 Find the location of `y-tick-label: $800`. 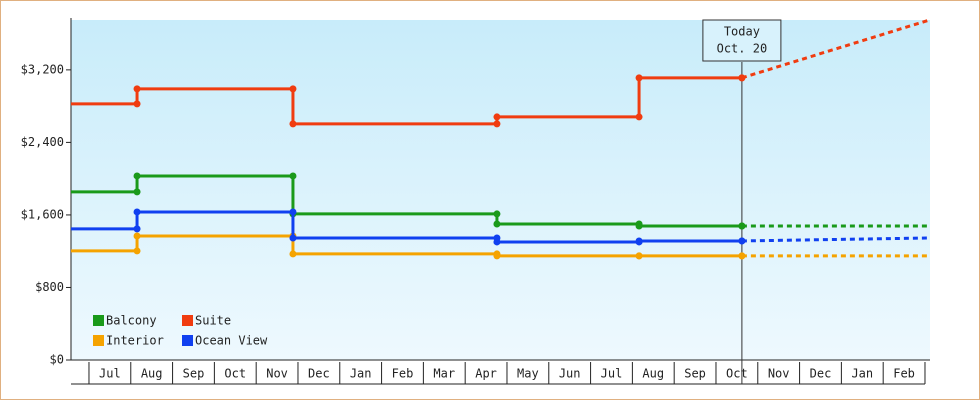

y-tick-label: $800 is located at coordinates (49, 287).